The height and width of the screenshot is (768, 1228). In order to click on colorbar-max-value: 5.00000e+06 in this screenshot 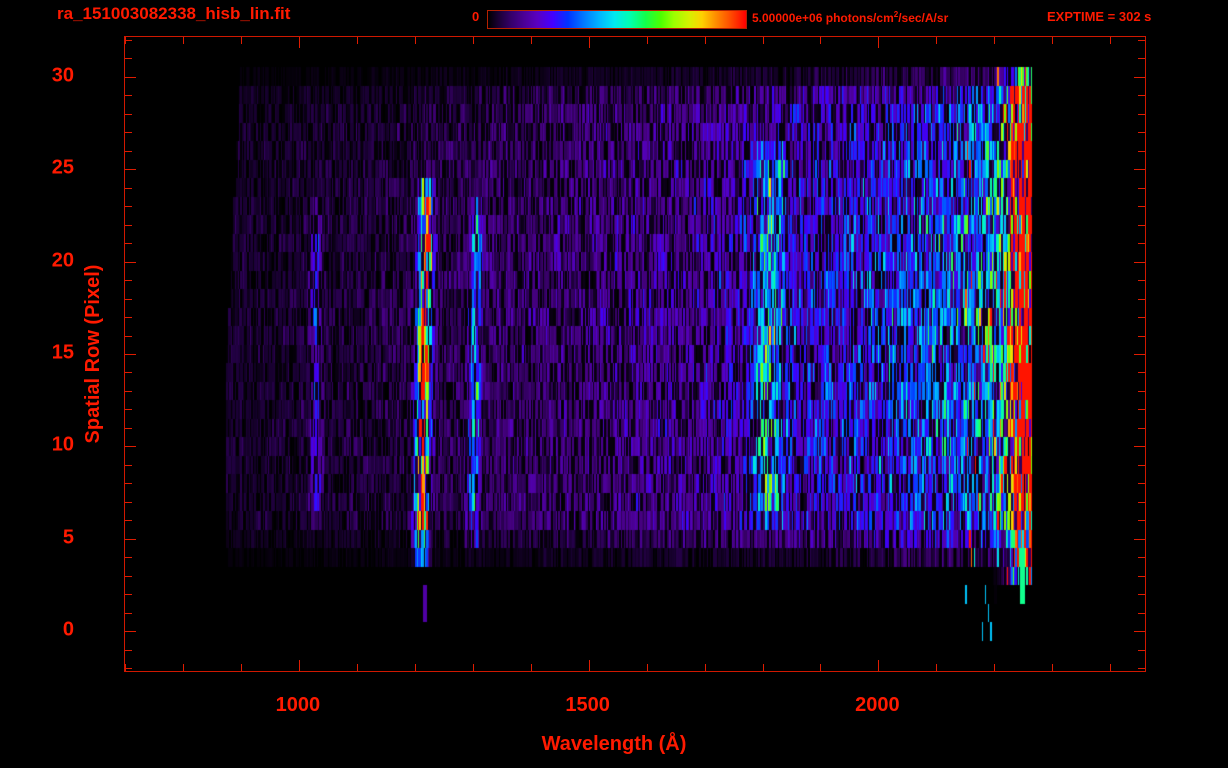, I will do `click(787, 18)`.